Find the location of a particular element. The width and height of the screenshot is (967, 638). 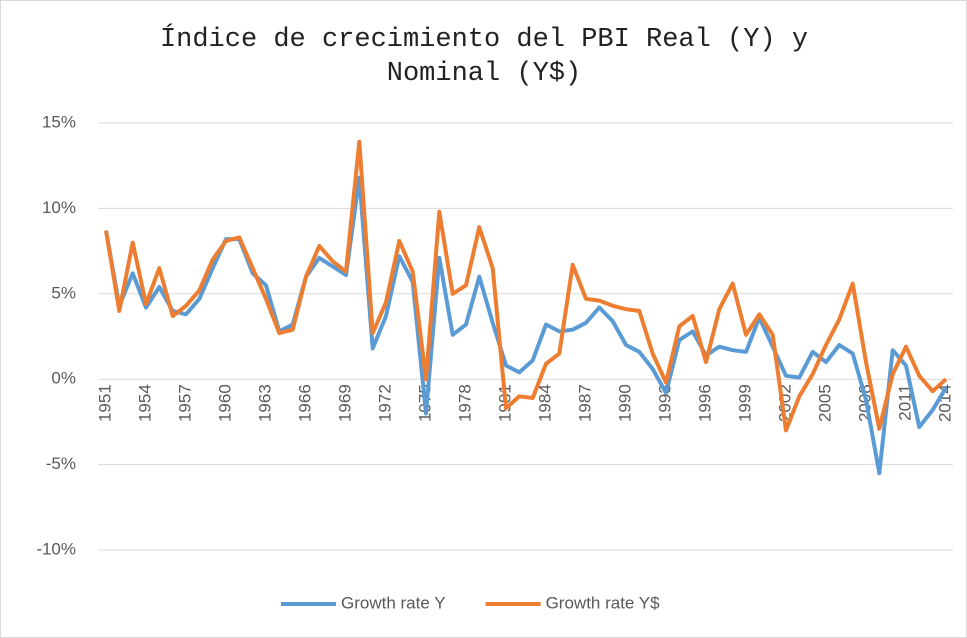

x-tick-label: 1966 is located at coordinates (304, 403).